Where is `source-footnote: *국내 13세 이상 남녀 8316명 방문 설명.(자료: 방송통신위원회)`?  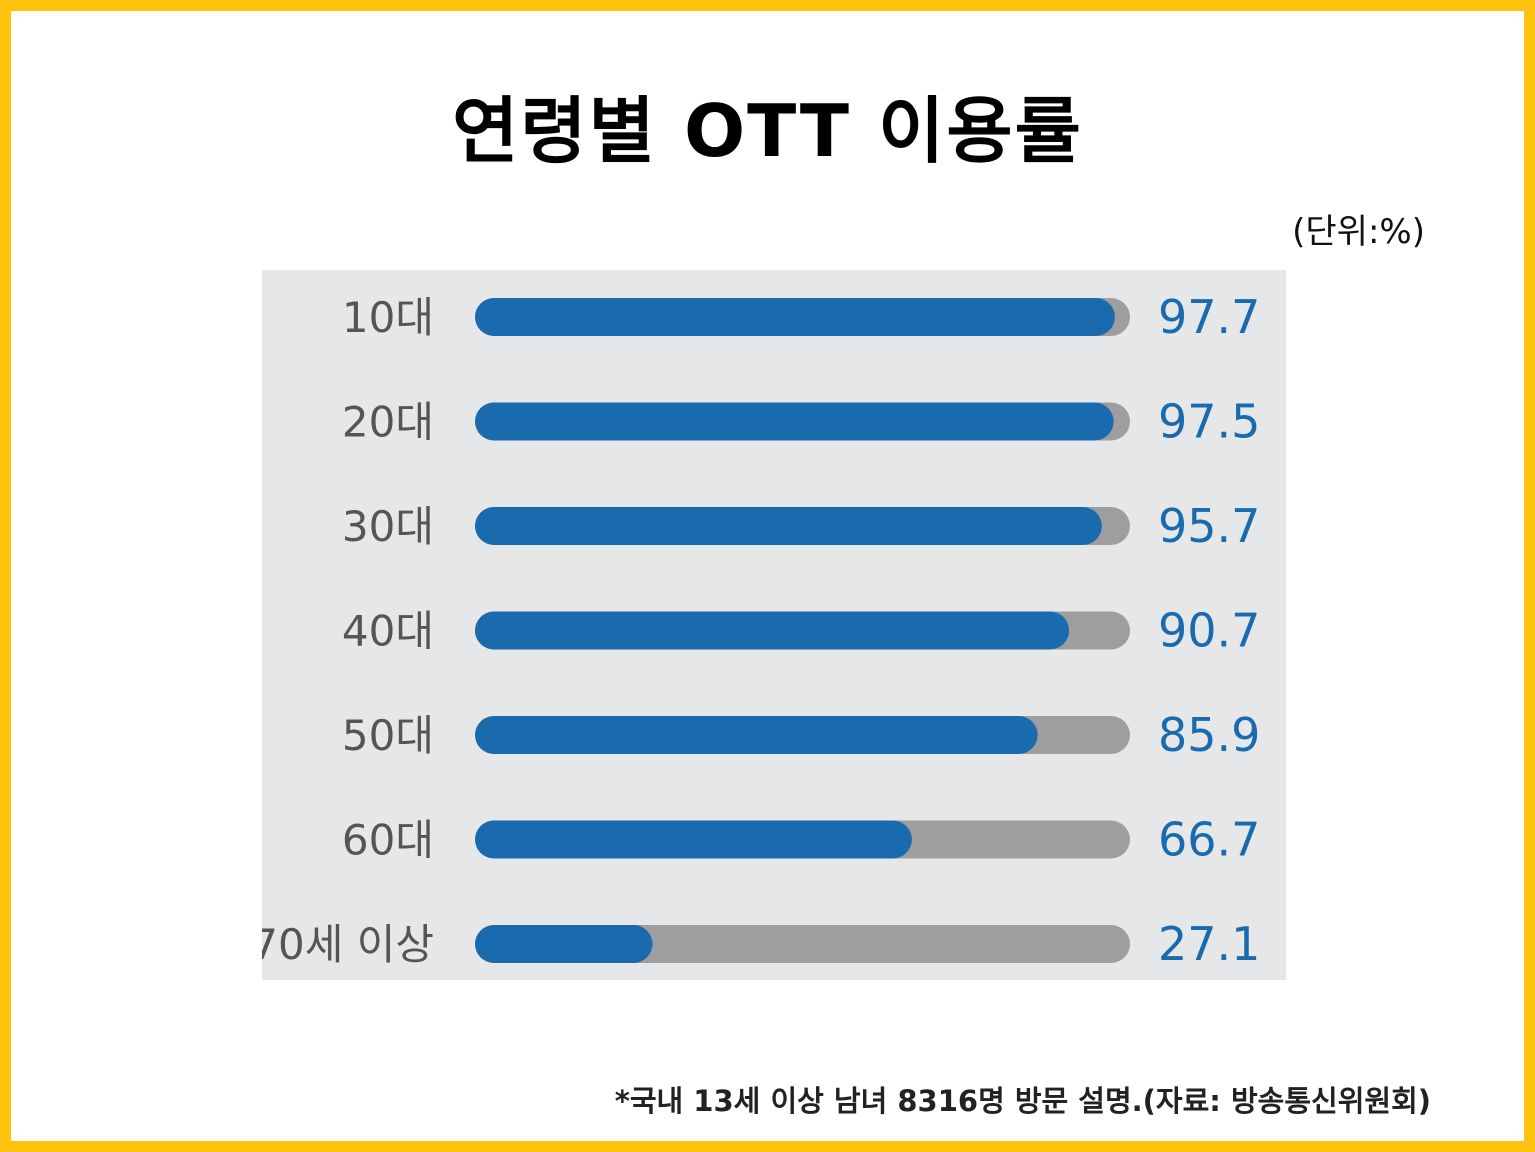 source-footnote: *국내 13세 이상 남녀 8316명 방문 설명.(자료: 방송통신위원회) is located at coordinates (1022, 1101).